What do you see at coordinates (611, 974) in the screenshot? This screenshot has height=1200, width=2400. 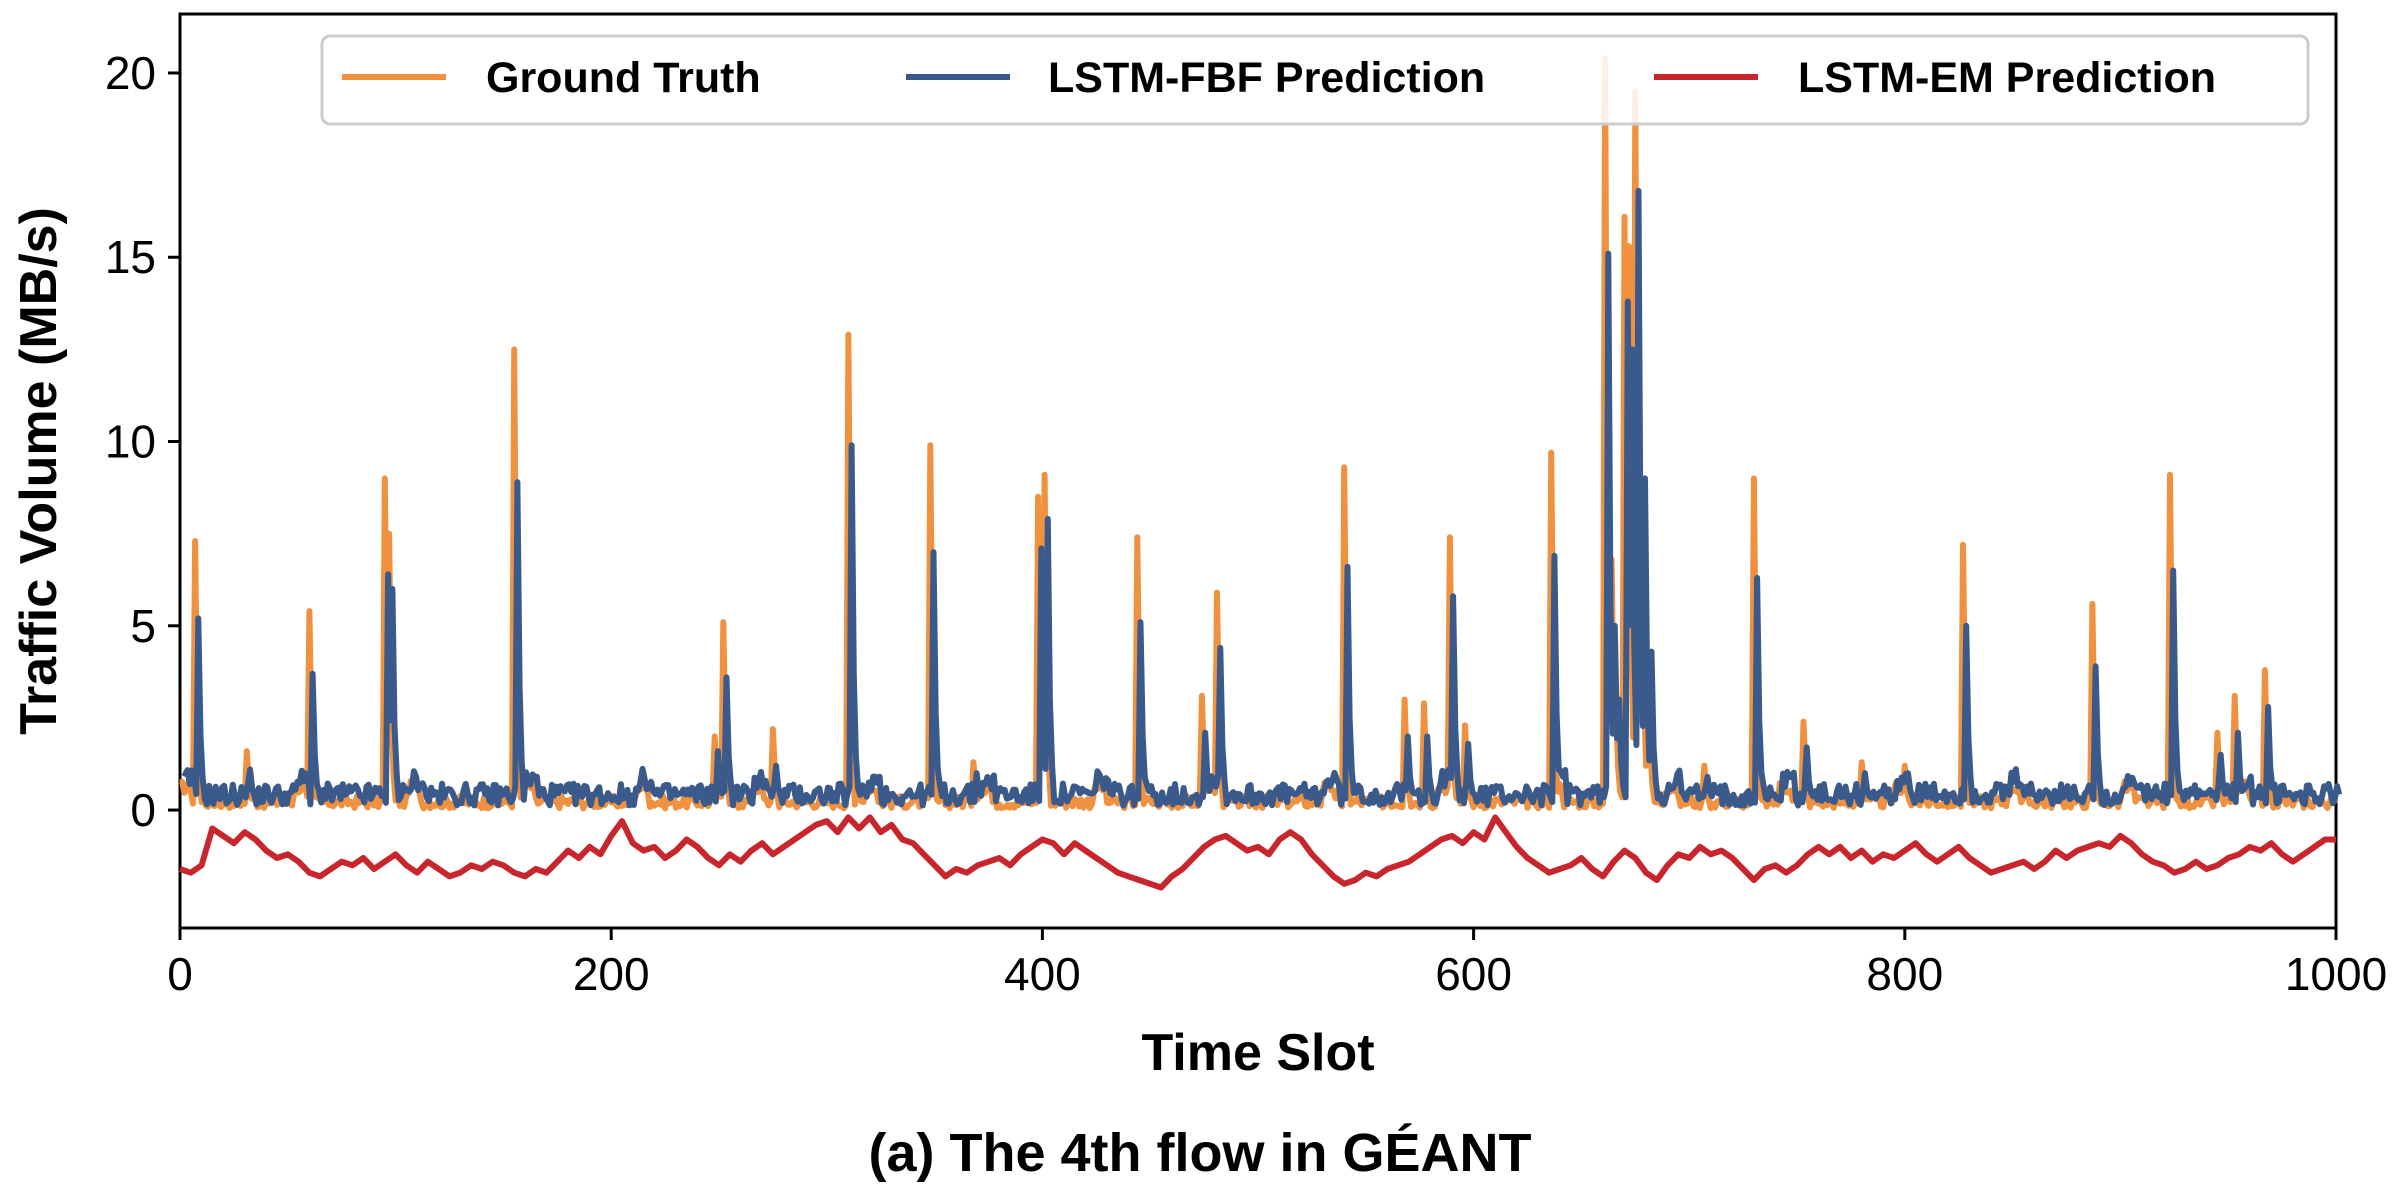 I see `x-tick-label: 200` at bounding box center [611, 974].